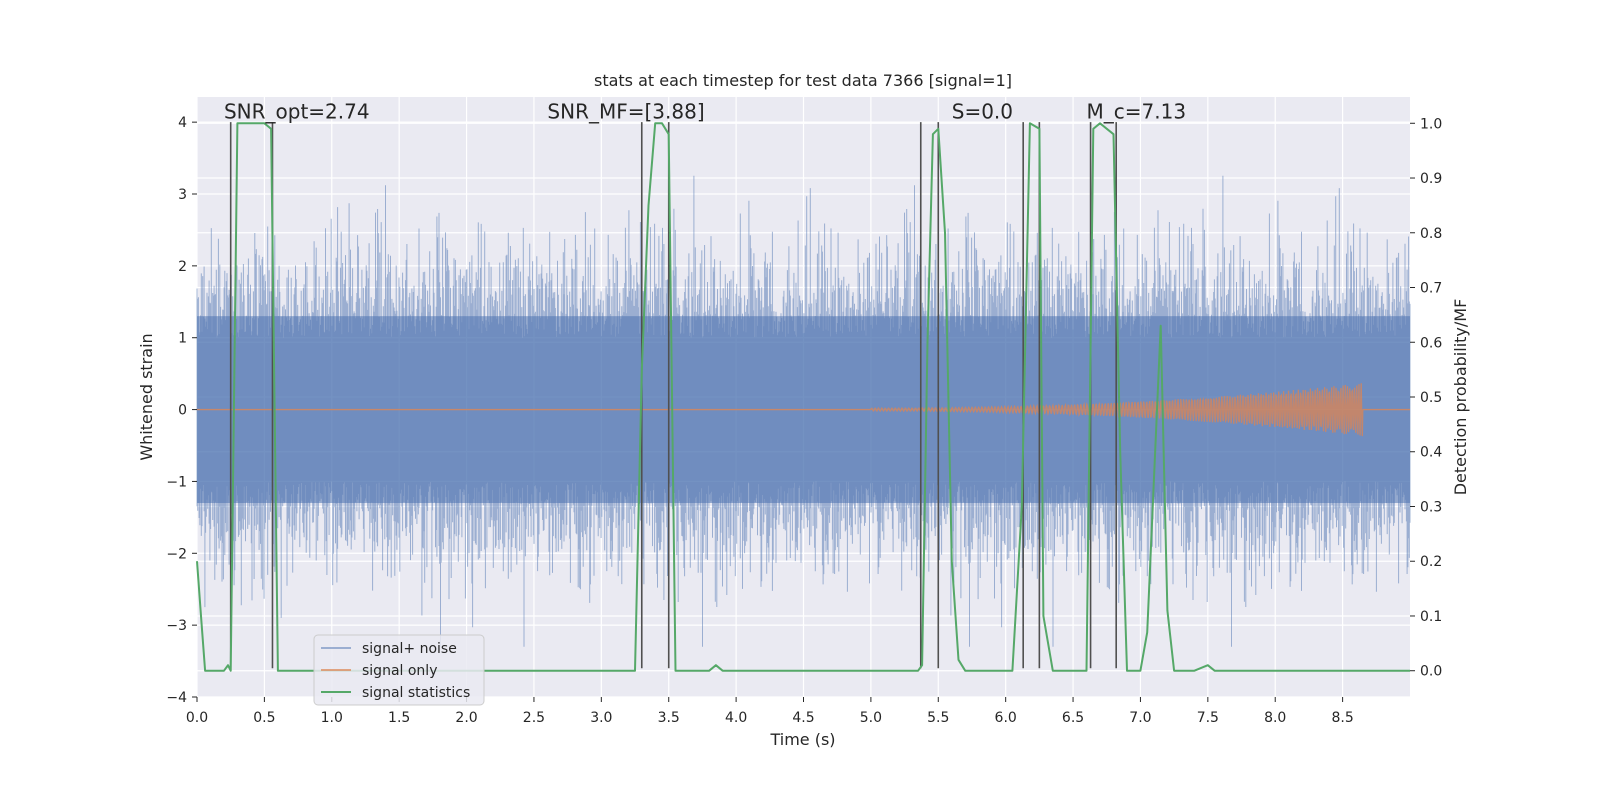  I want to click on x-tick-label-4: 2.0, so click(466, 718).